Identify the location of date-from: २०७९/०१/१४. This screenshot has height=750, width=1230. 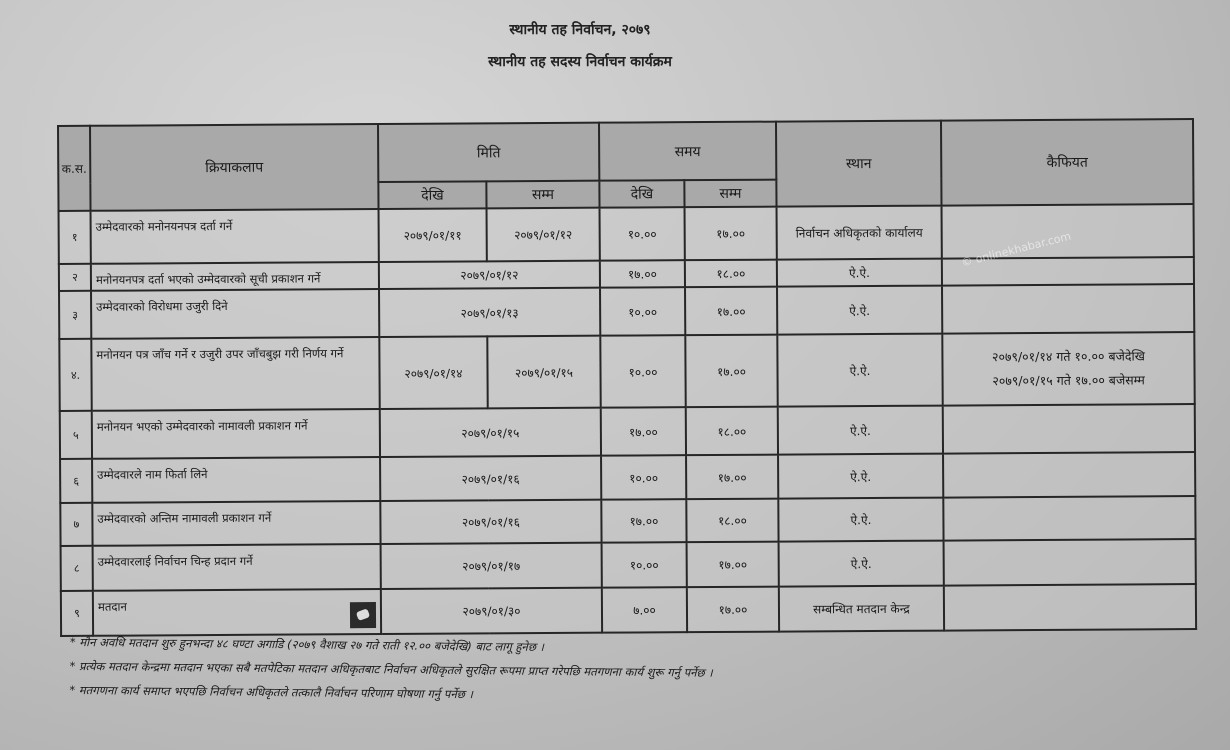
(433, 373).